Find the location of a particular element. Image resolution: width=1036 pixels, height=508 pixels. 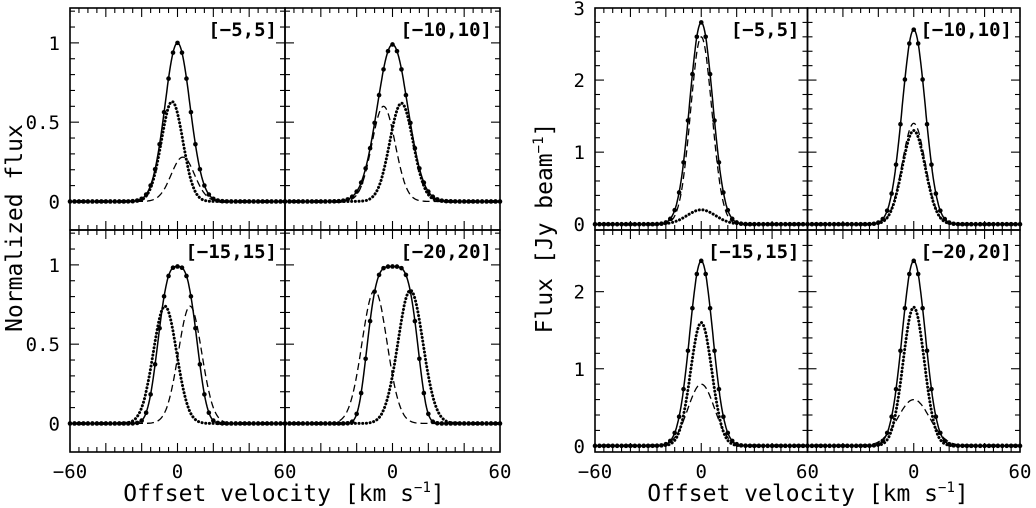

panel-left-bottom-right-frame is located at coordinates (392, 341).